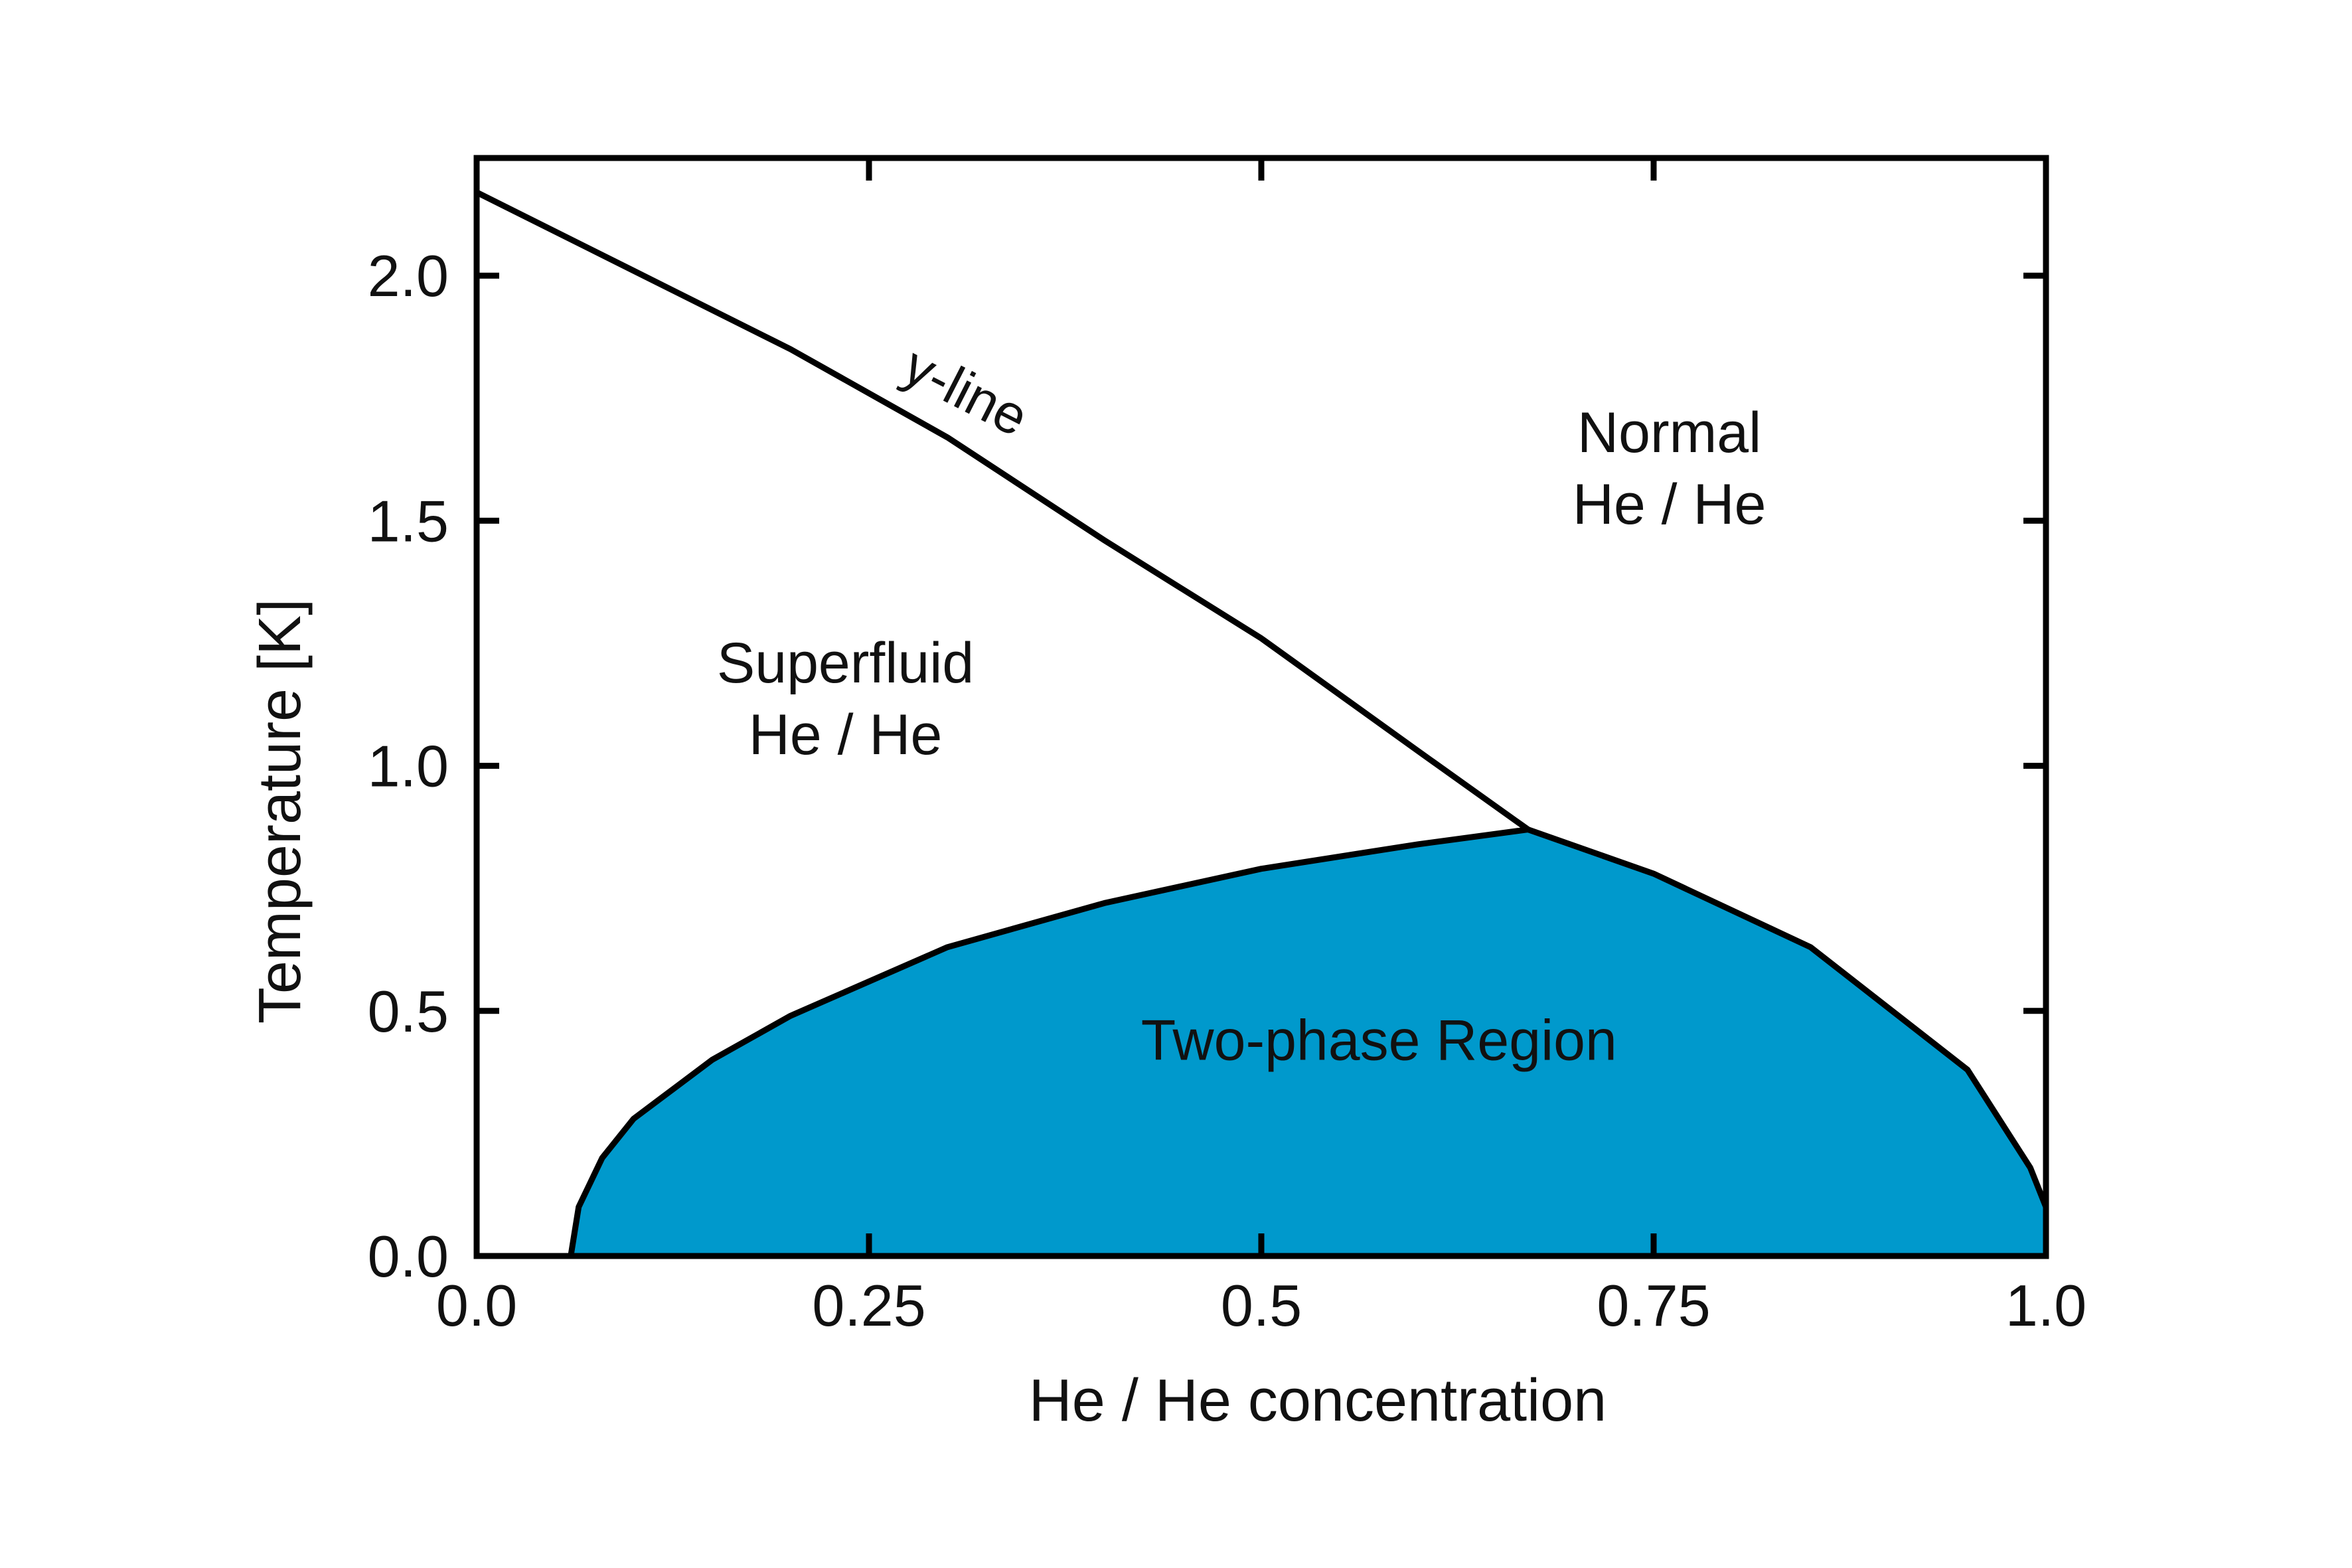 The image size is (2352, 1568). What do you see at coordinates (869, 1305) in the screenshot?
I see `x-tick-label: 0.25` at bounding box center [869, 1305].